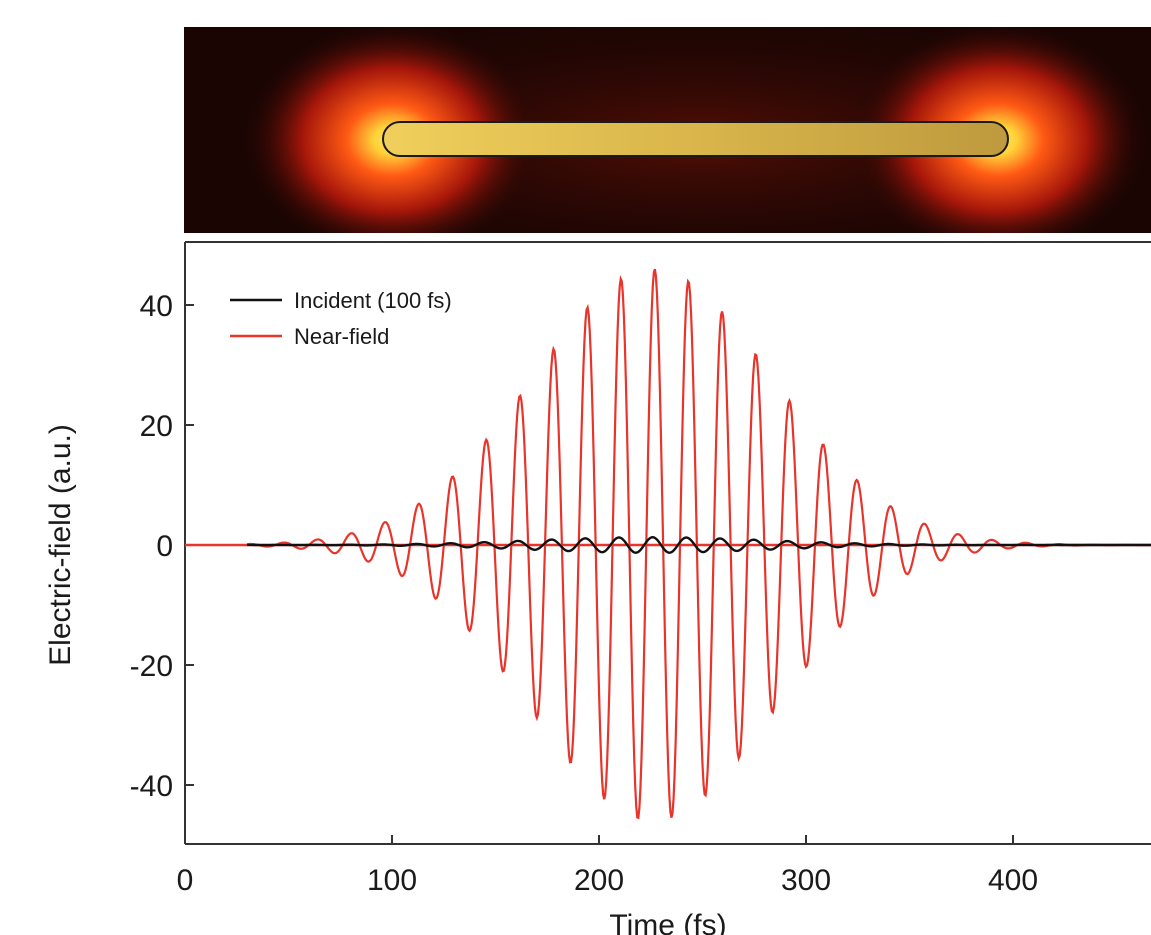 The height and width of the screenshot is (935, 1151). I want to click on x-tick-label: 300, so click(806, 880).